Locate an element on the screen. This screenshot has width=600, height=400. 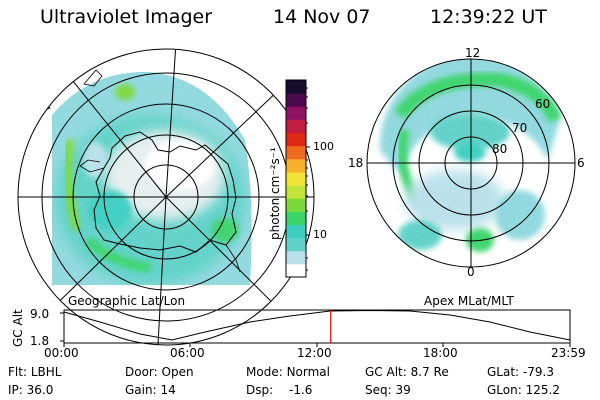
mlat-label-70: 70 is located at coordinates (520, 128).